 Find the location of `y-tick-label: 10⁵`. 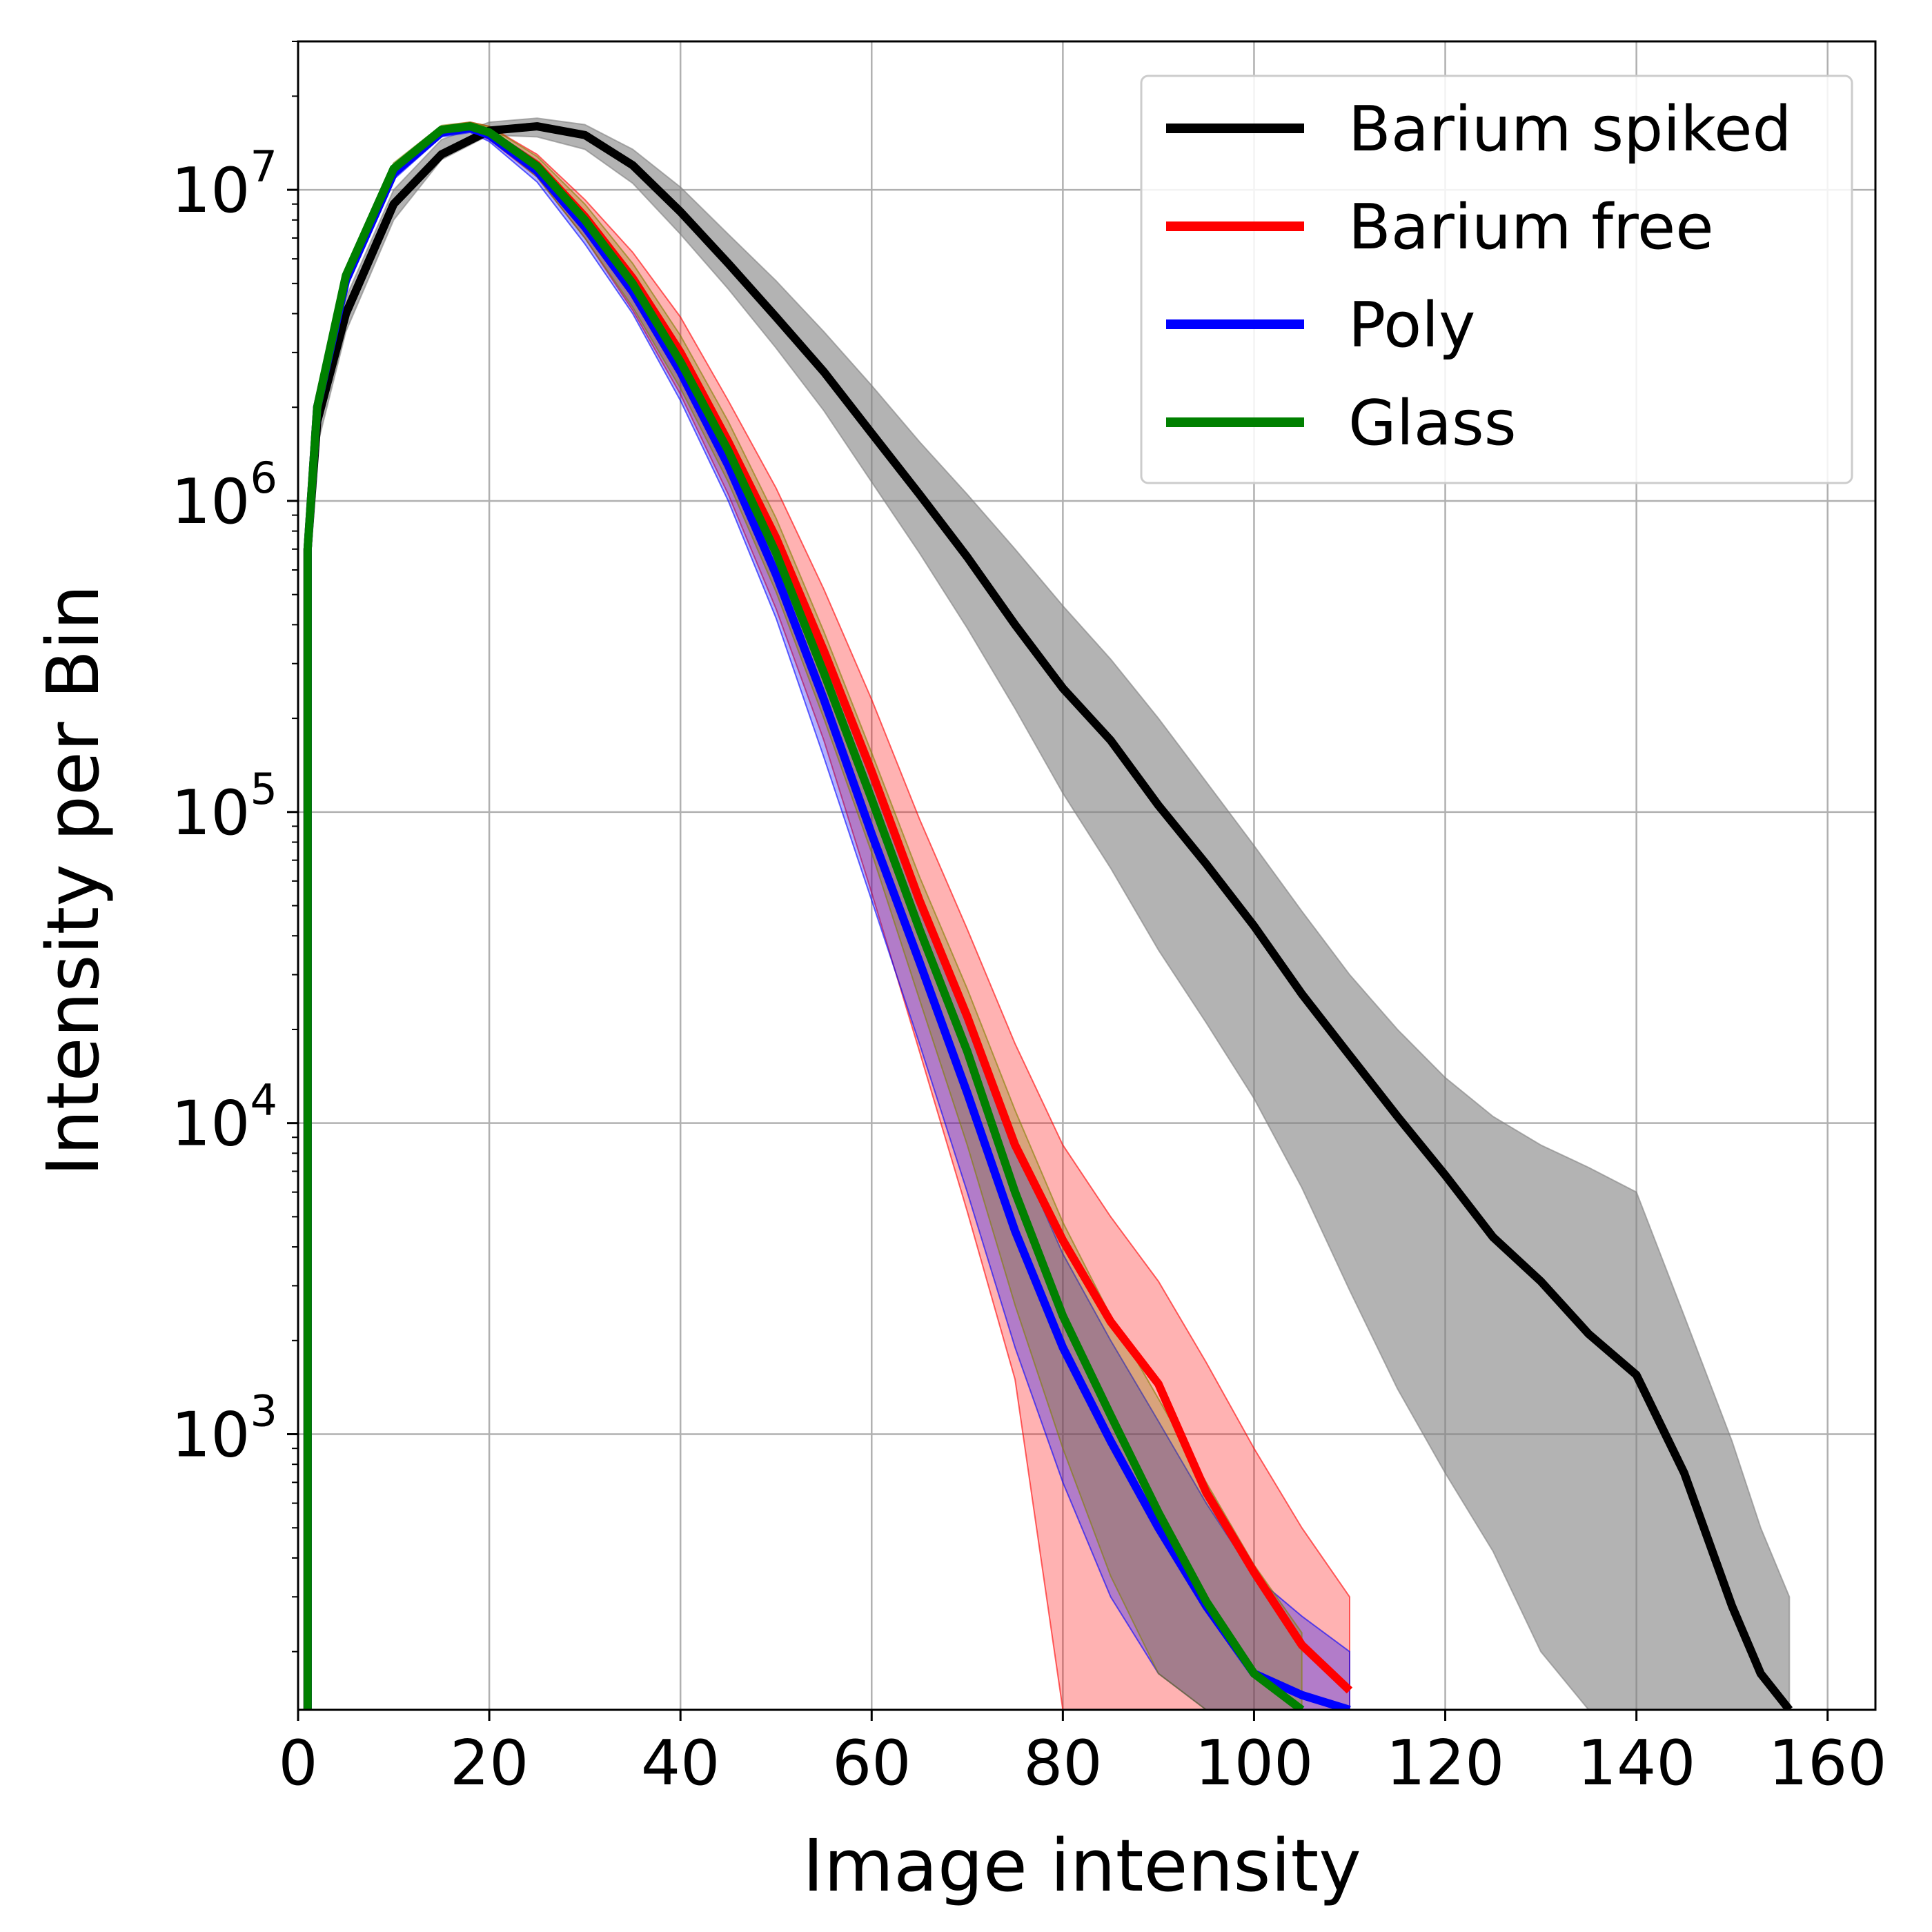

y-tick-label: 10⁵ is located at coordinates (224, 806).